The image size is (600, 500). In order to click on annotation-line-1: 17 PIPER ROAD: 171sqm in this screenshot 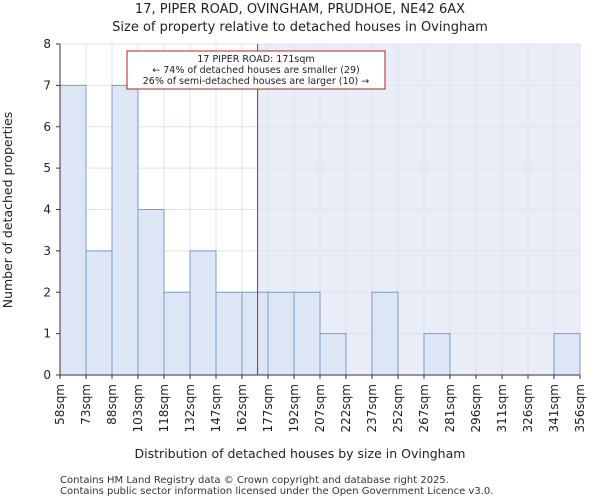, I will do `click(255, 59)`.